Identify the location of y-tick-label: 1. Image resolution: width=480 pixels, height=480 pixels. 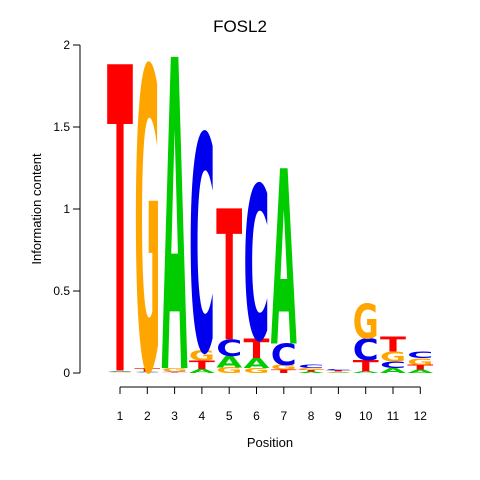
(66, 209).